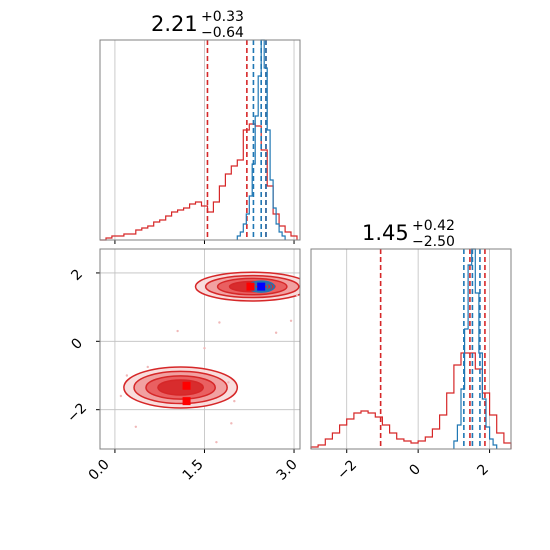 The height and width of the screenshot is (550, 550). I want to click on y-tick-label-1: 0, so click(77, 344).